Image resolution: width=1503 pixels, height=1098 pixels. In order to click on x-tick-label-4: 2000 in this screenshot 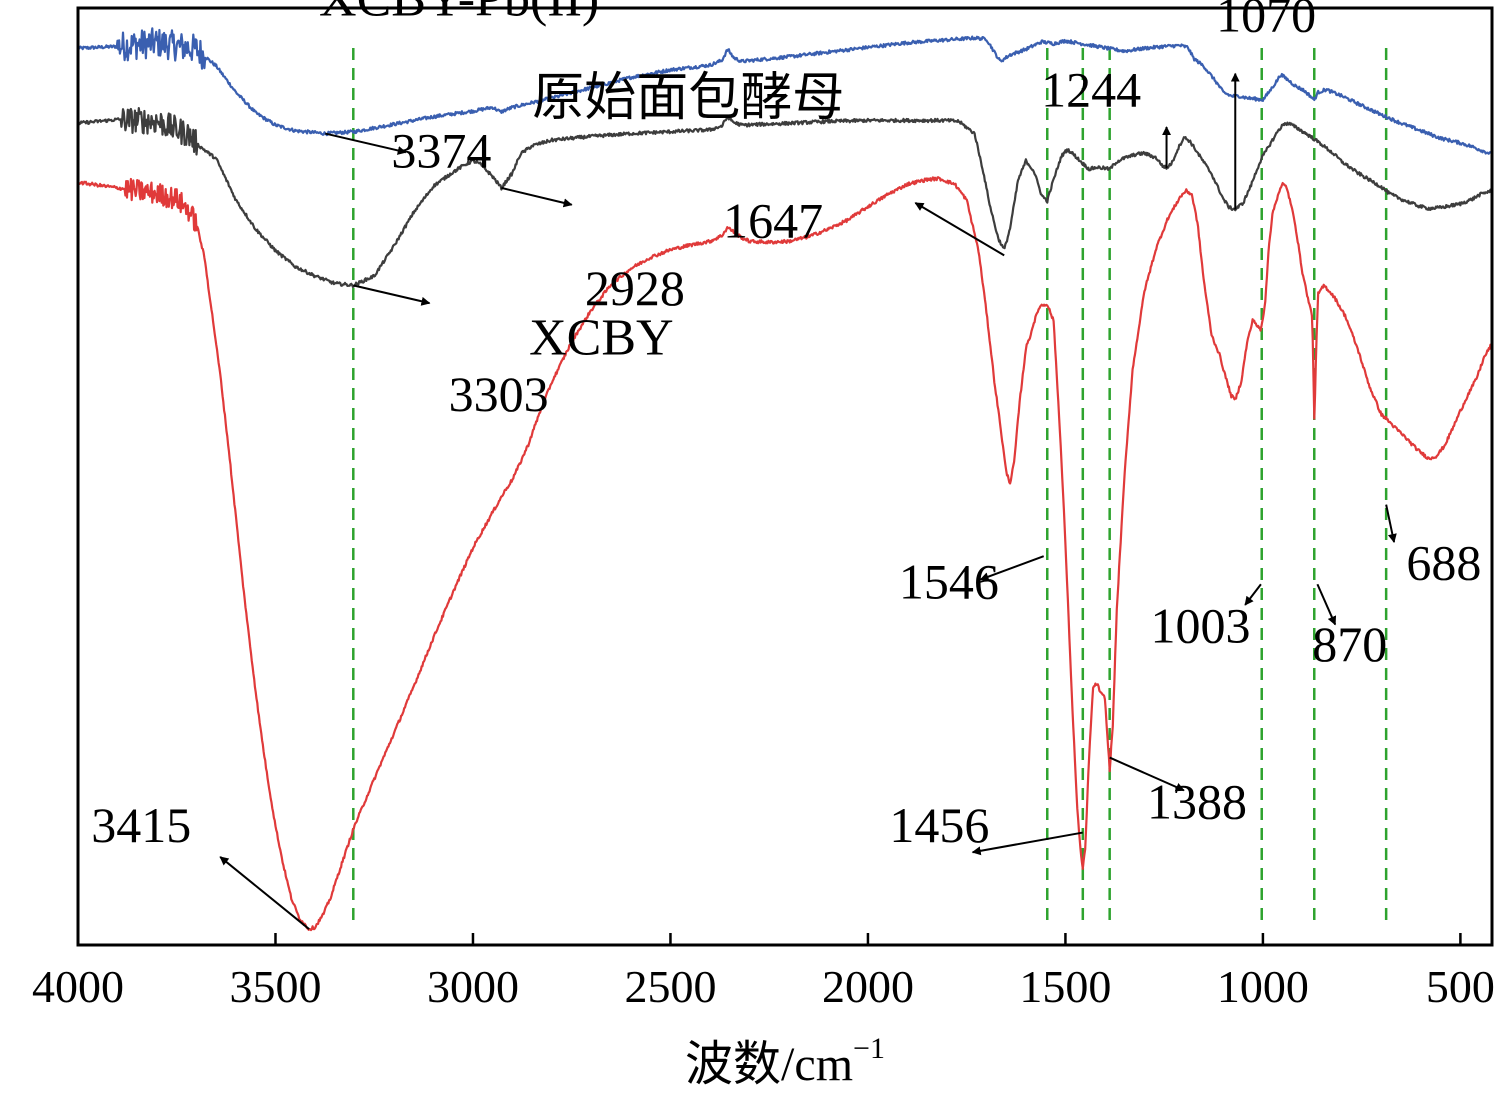, I will do `click(868, 986)`.